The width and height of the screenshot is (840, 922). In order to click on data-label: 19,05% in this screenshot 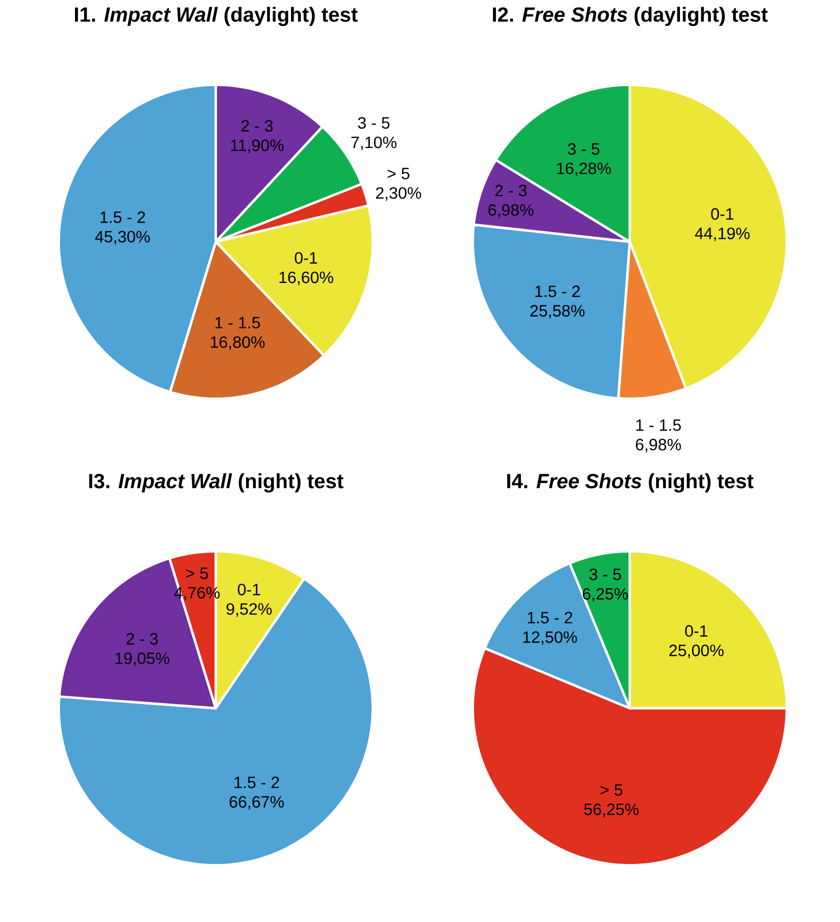, I will do `click(143, 659)`.